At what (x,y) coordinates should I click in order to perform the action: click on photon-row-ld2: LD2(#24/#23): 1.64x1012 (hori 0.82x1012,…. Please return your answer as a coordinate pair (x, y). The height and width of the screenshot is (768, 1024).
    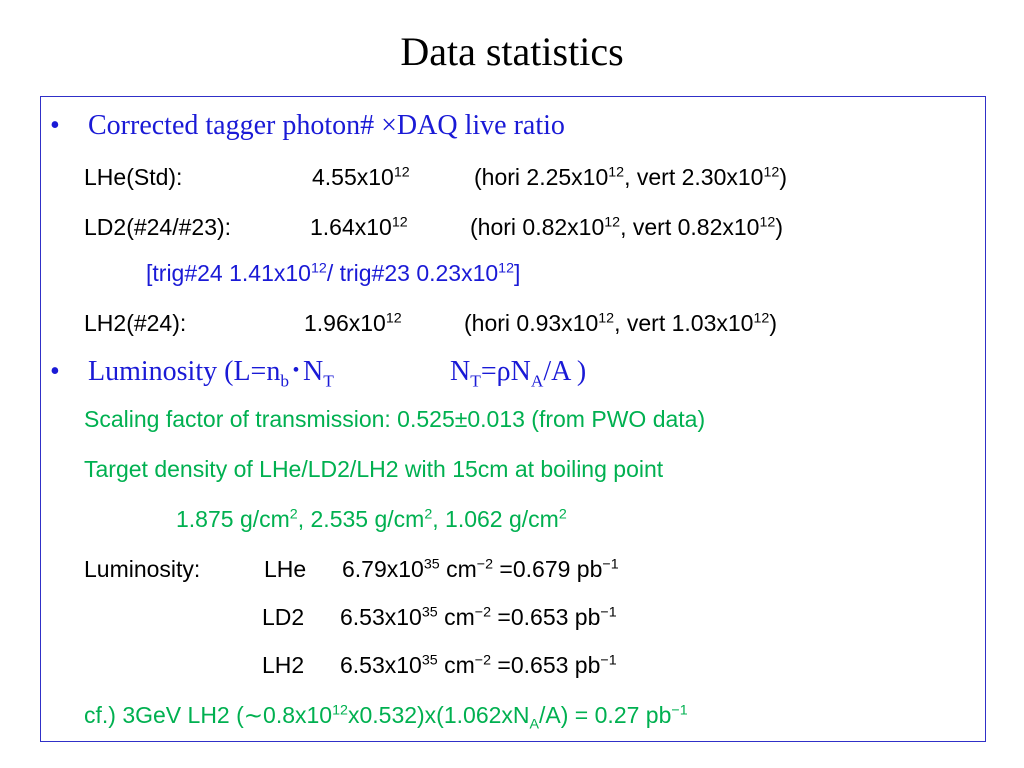
    Looking at the image, I should click on (433, 227).